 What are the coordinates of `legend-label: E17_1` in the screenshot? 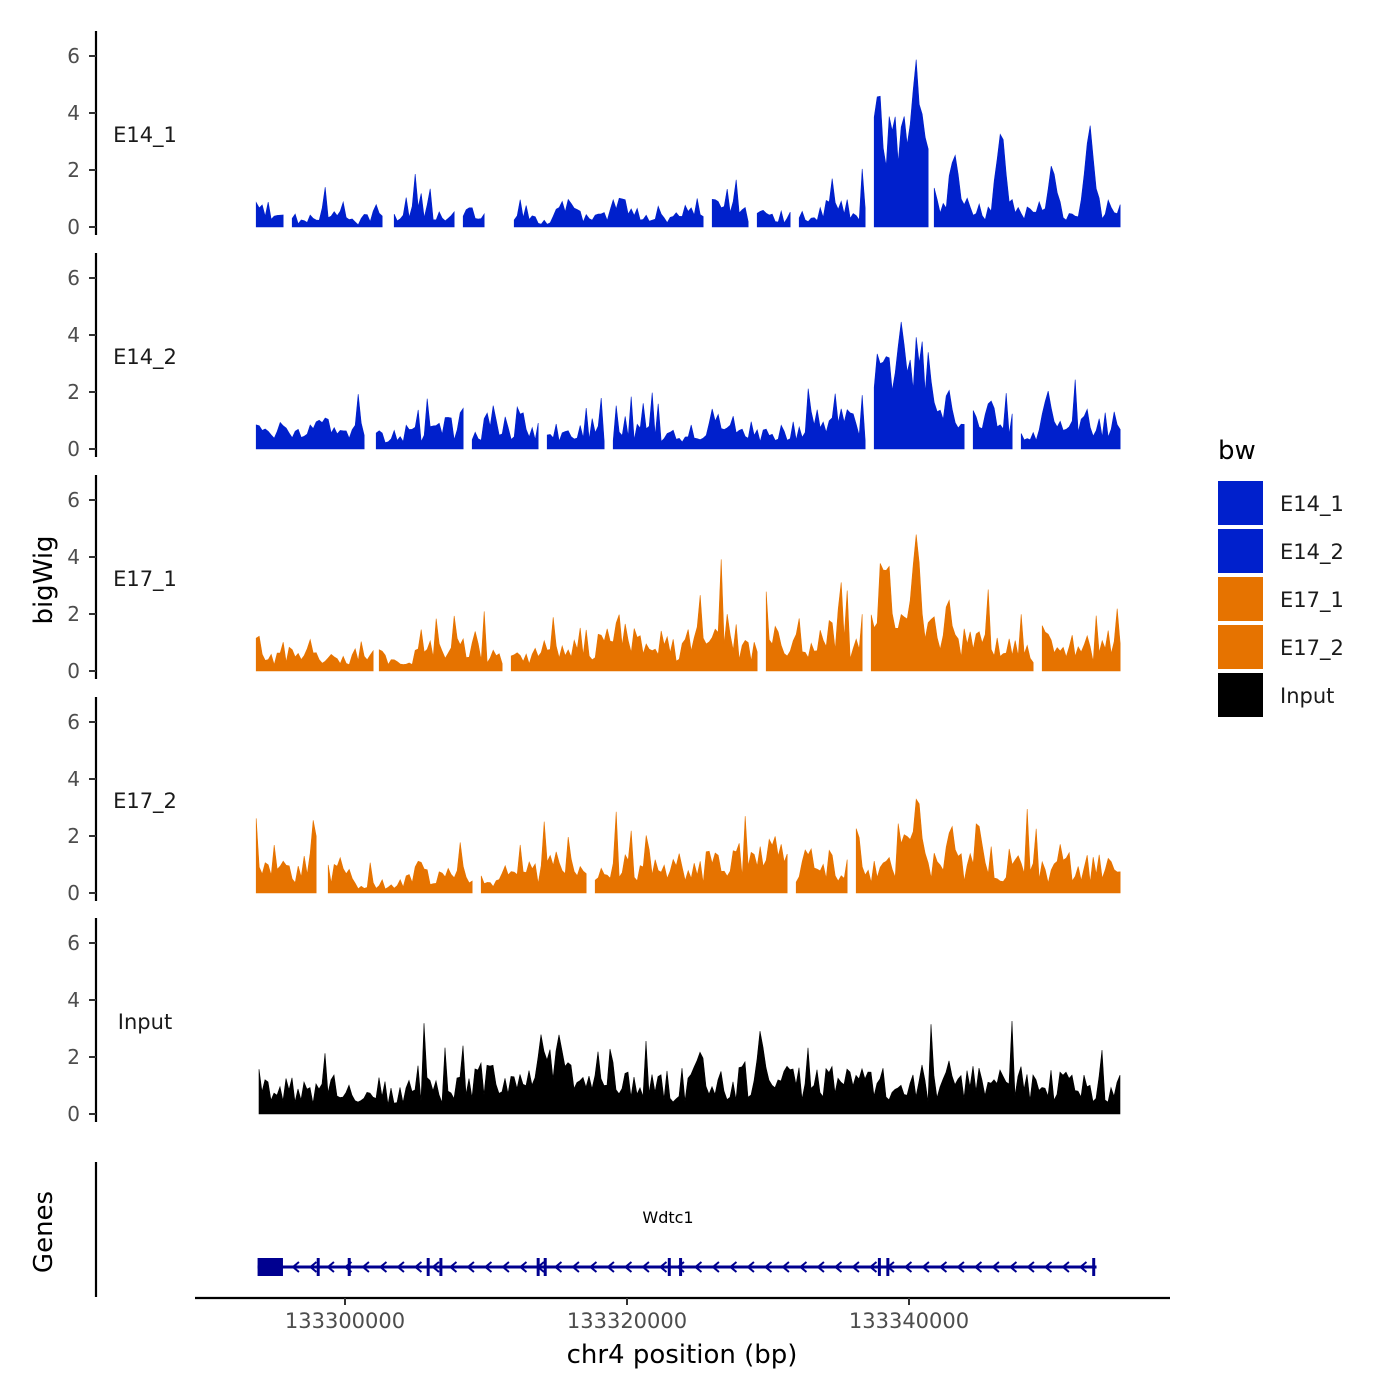 It's located at (1312, 600).